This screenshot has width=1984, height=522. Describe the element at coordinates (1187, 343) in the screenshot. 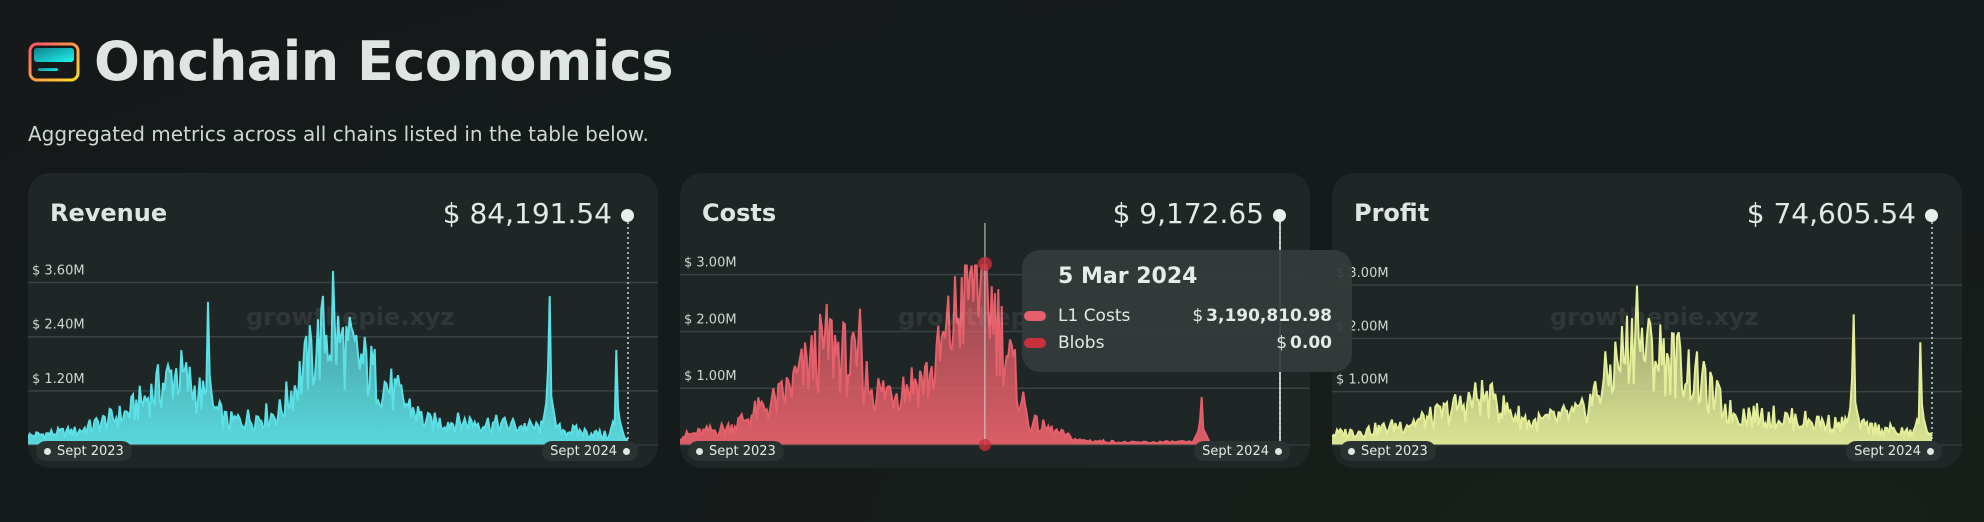

I see `tooltip-row-blobs: Blobs $0.00` at that location.